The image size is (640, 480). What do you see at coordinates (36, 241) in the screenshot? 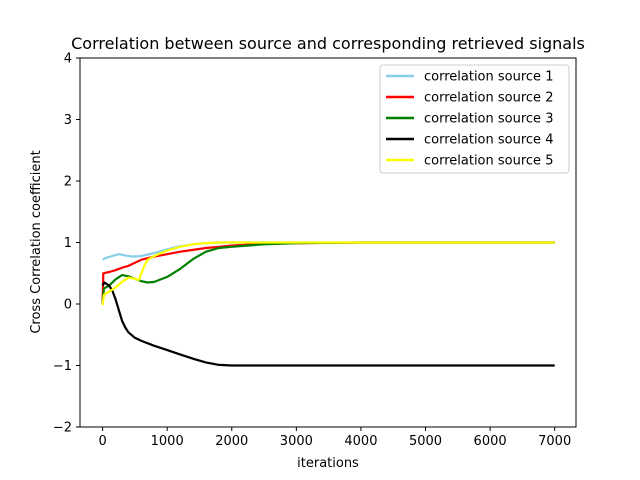
I see `y-axis-label: Cross Correlation coefficient` at bounding box center [36, 241].